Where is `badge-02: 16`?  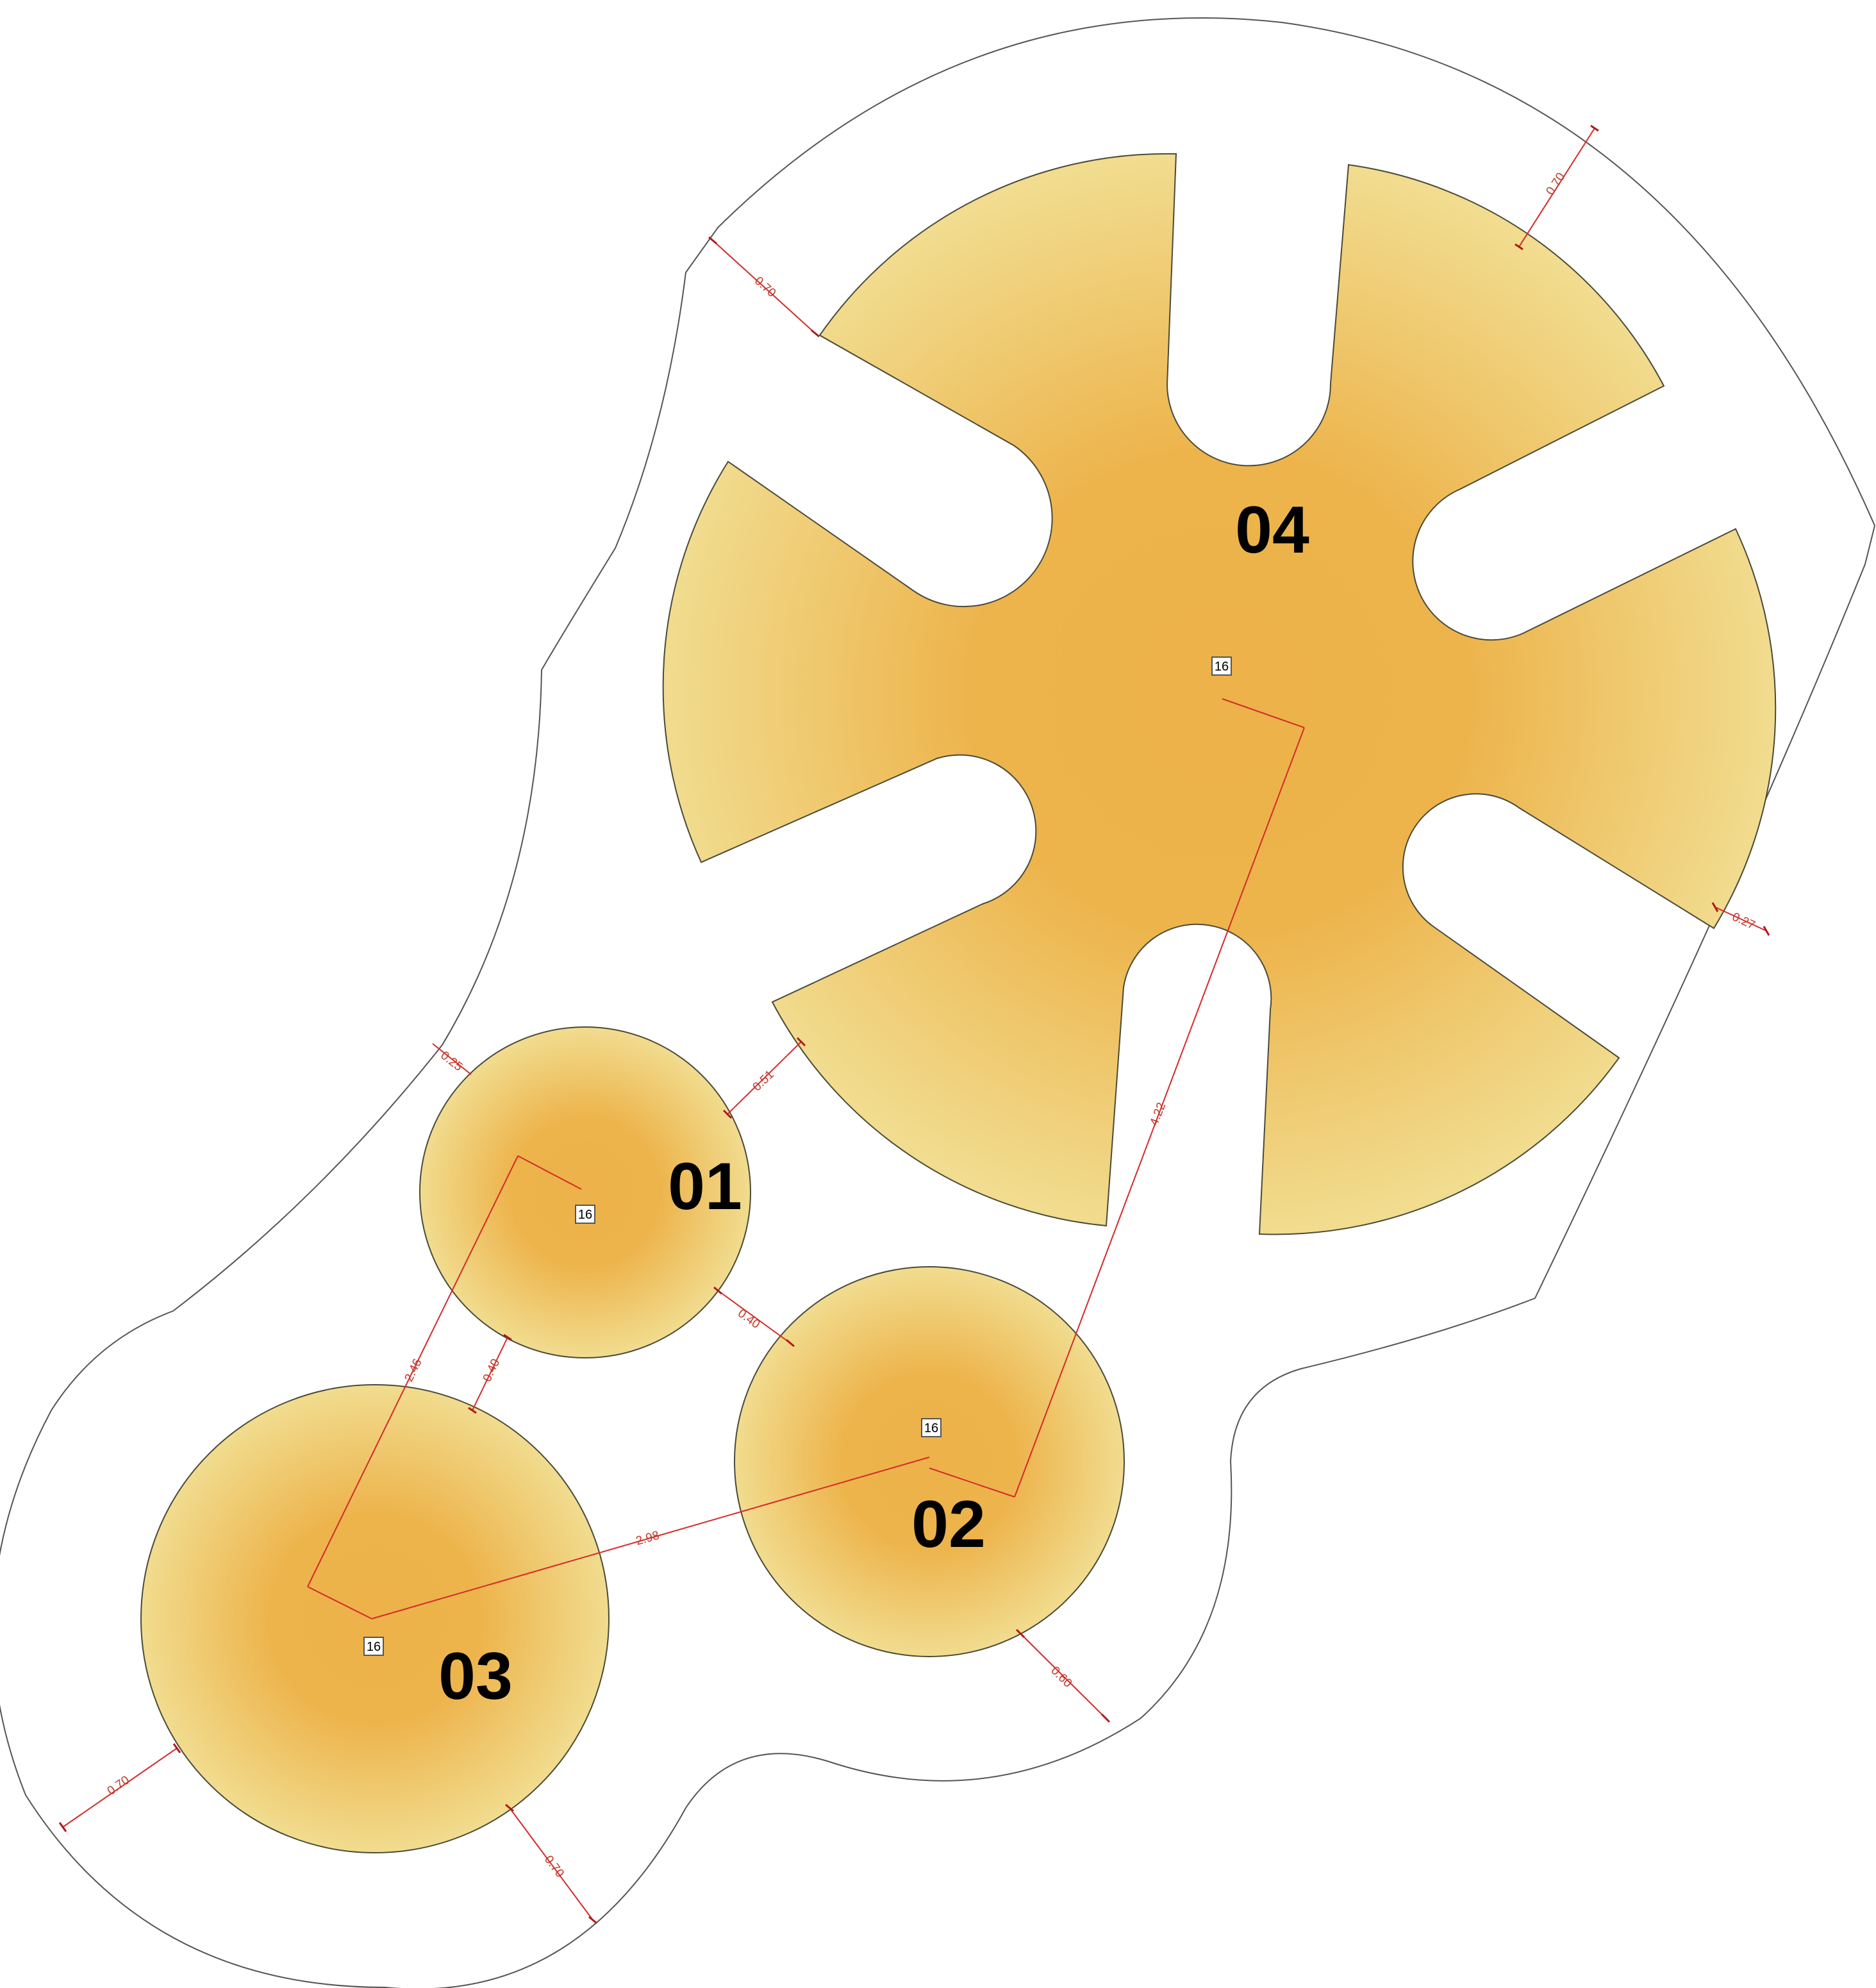 badge-02: 16 is located at coordinates (931, 1427).